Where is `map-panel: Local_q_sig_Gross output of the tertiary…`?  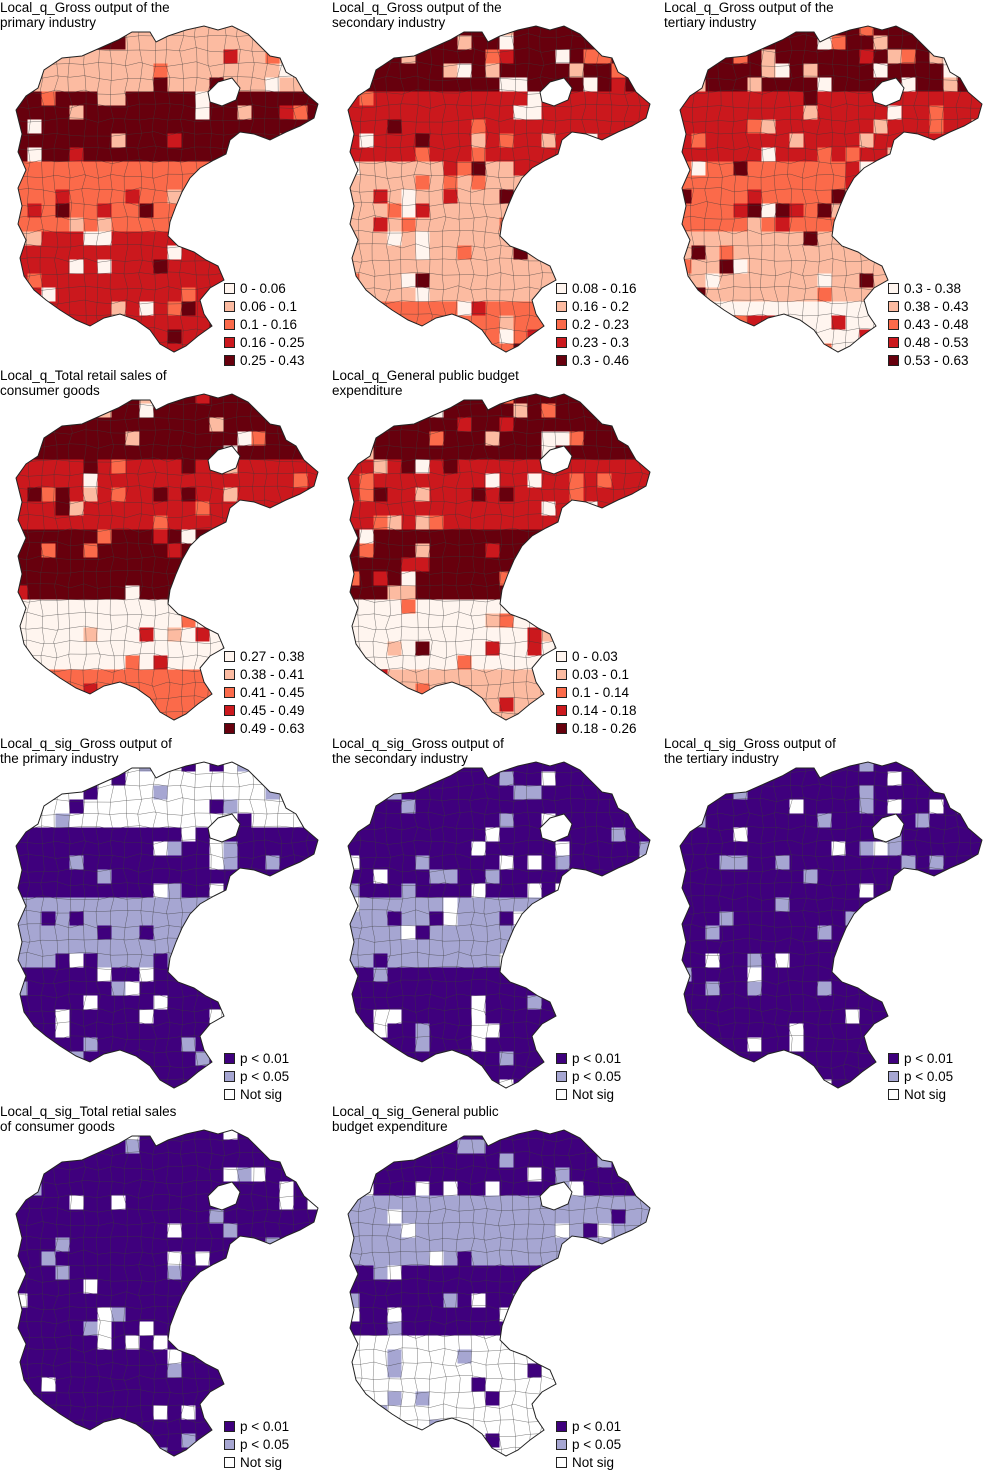 map-panel: Local_q_sig_Gross output of the tertiary… is located at coordinates (826, 920).